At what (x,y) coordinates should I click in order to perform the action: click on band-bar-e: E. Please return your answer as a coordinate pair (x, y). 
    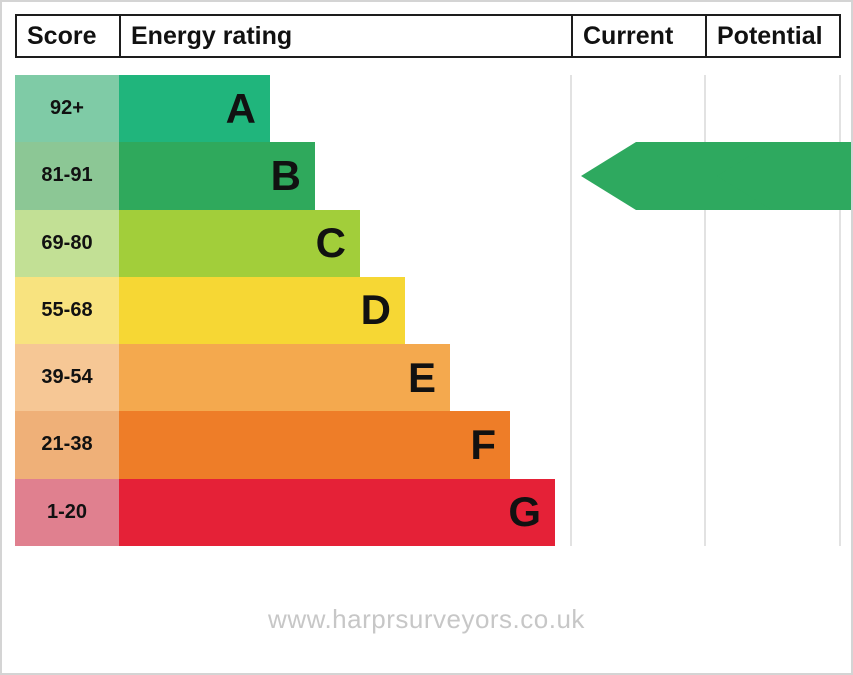
    Looking at the image, I should click on (284, 378).